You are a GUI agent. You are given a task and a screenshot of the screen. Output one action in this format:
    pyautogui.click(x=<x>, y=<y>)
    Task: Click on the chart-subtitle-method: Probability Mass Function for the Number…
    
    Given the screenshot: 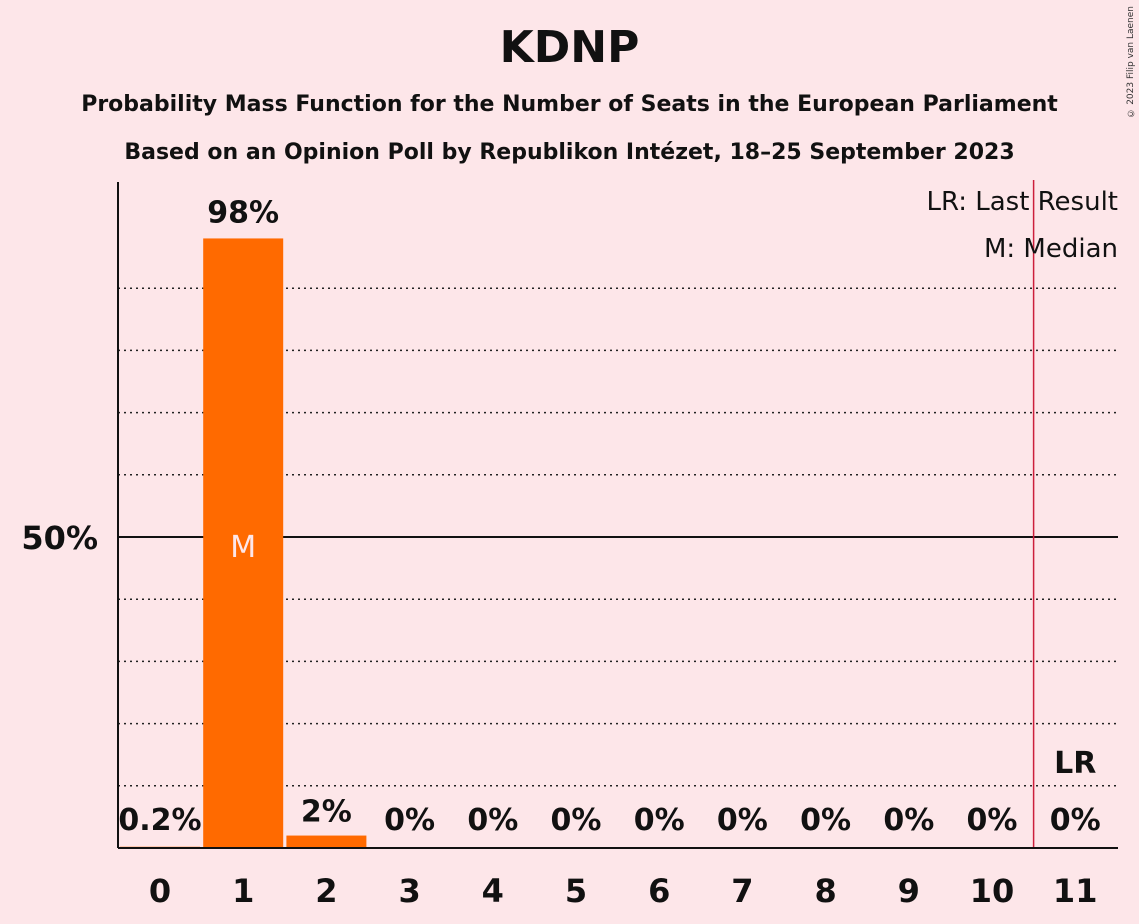 What is the action you would take?
    pyautogui.click(x=569, y=104)
    